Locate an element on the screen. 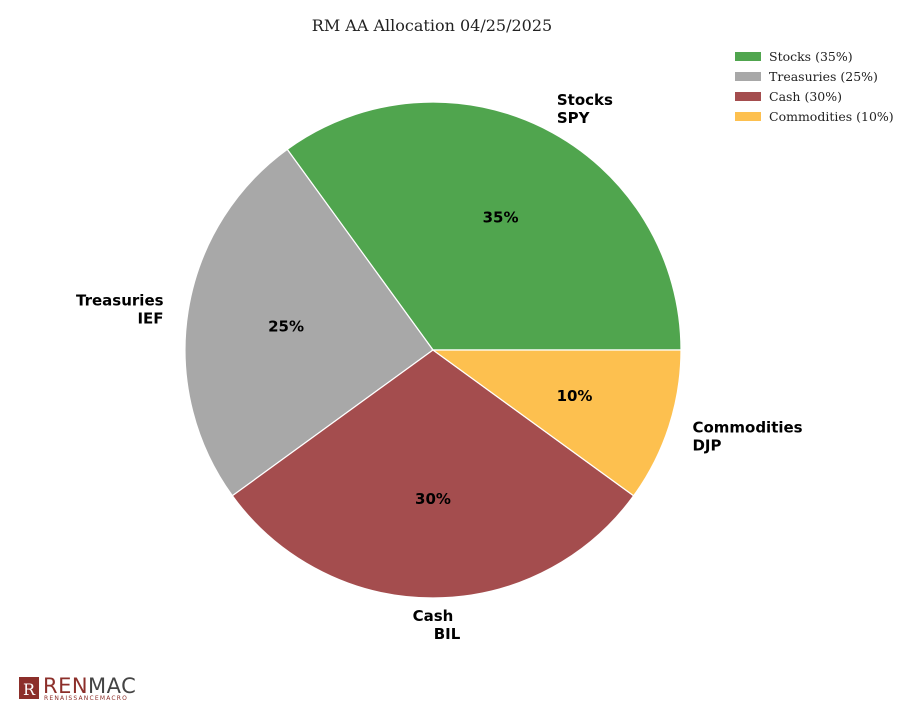 The image size is (914, 713). legend-swatch-treasuries is located at coordinates (748, 76).